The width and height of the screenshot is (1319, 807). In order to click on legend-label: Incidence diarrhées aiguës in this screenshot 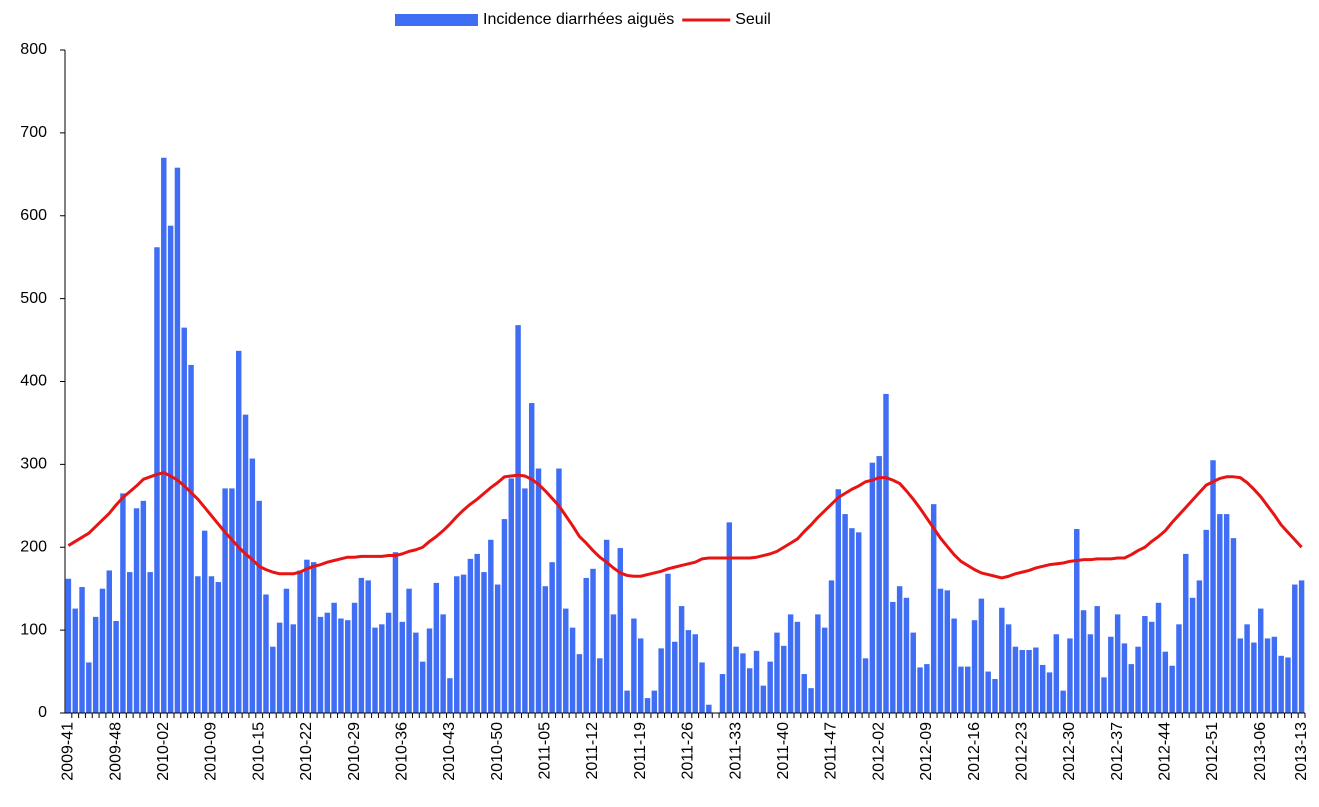, I will do `click(578, 19)`.